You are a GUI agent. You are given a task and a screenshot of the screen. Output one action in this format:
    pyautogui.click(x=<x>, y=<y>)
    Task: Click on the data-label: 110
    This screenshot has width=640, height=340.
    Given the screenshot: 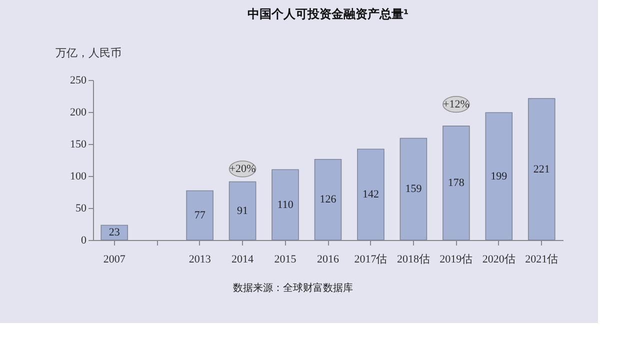 What is the action you would take?
    pyautogui.click(x=285, y=204)
    